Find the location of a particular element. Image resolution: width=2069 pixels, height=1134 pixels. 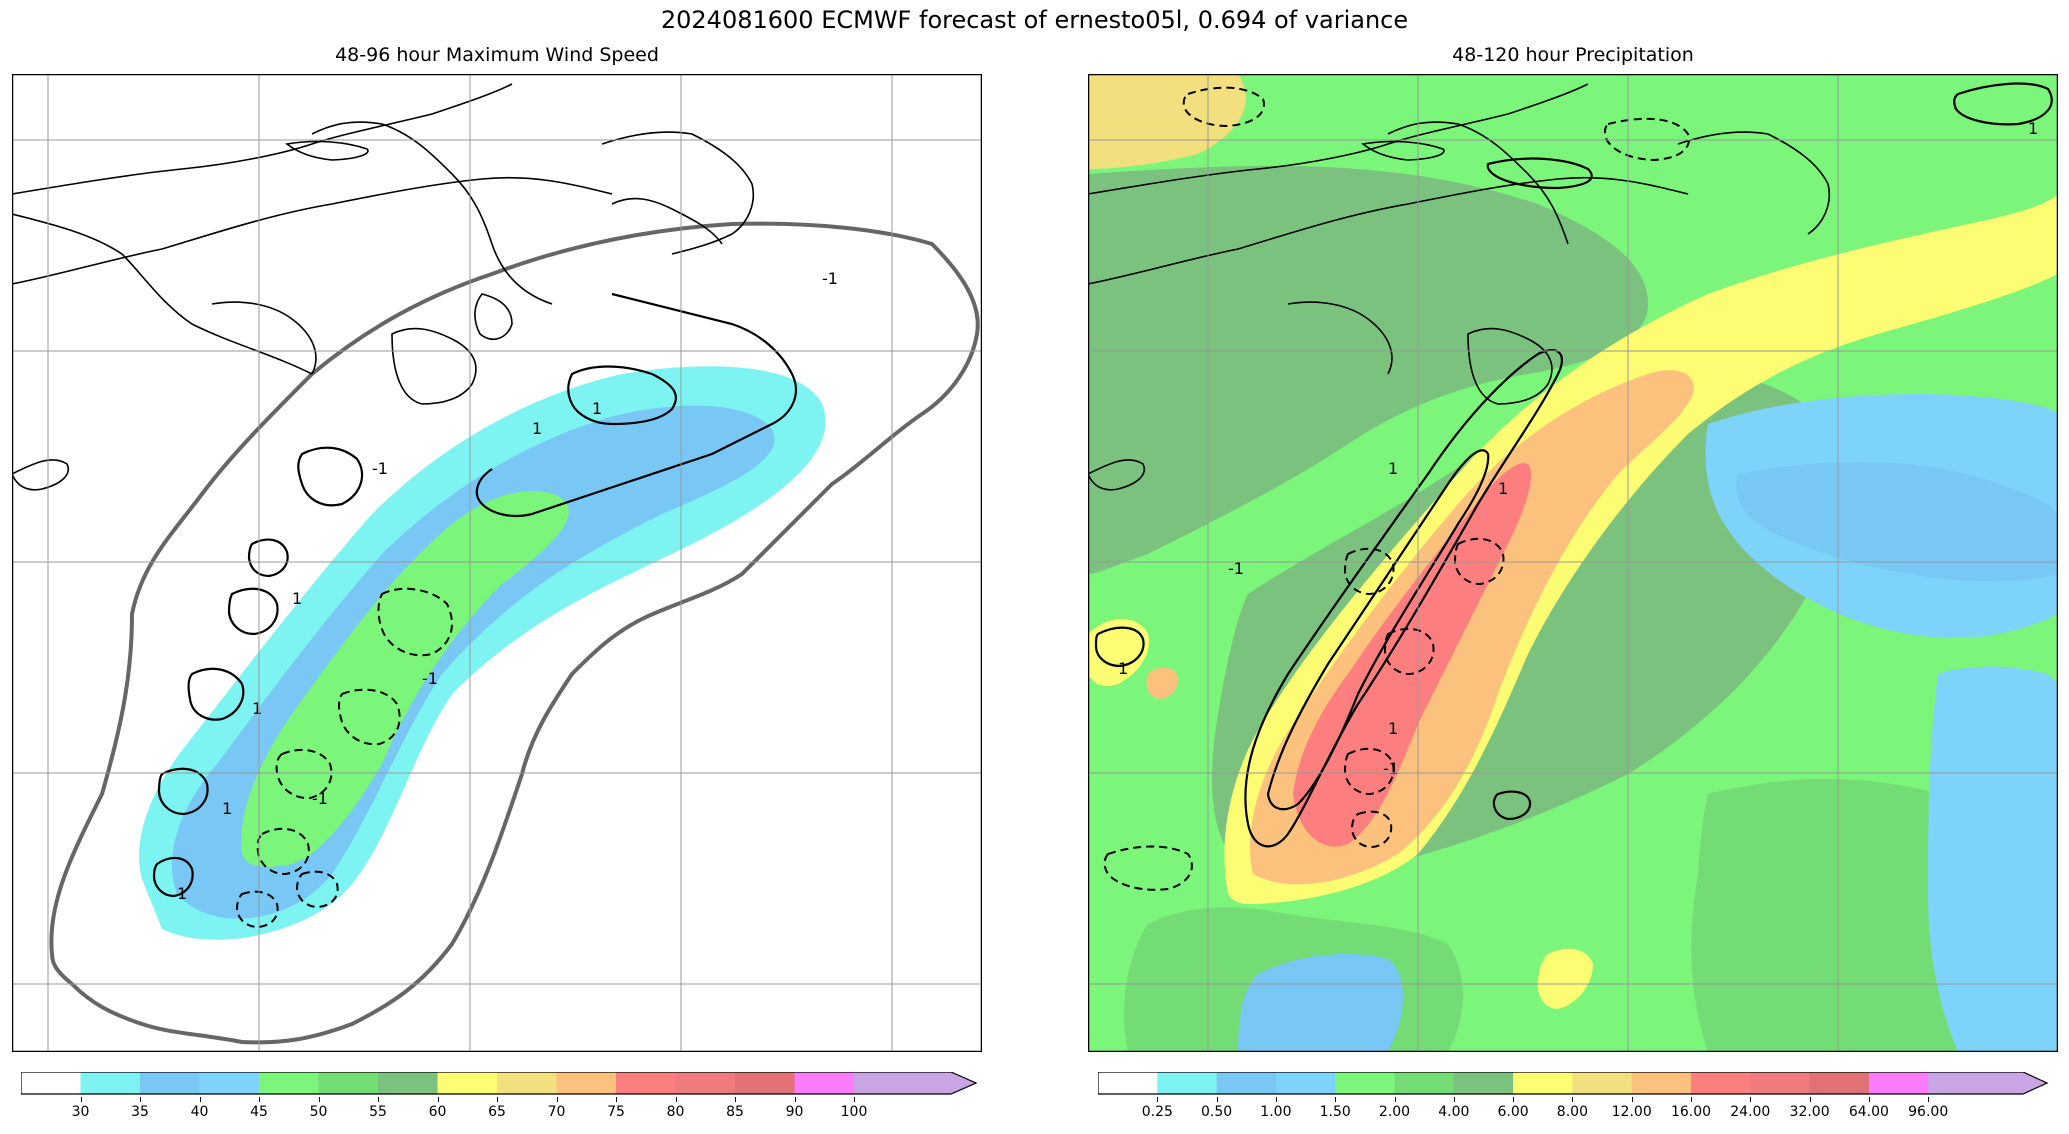

colorbar-tick-label: 1.50 is located at coordinates (1335, 1112).